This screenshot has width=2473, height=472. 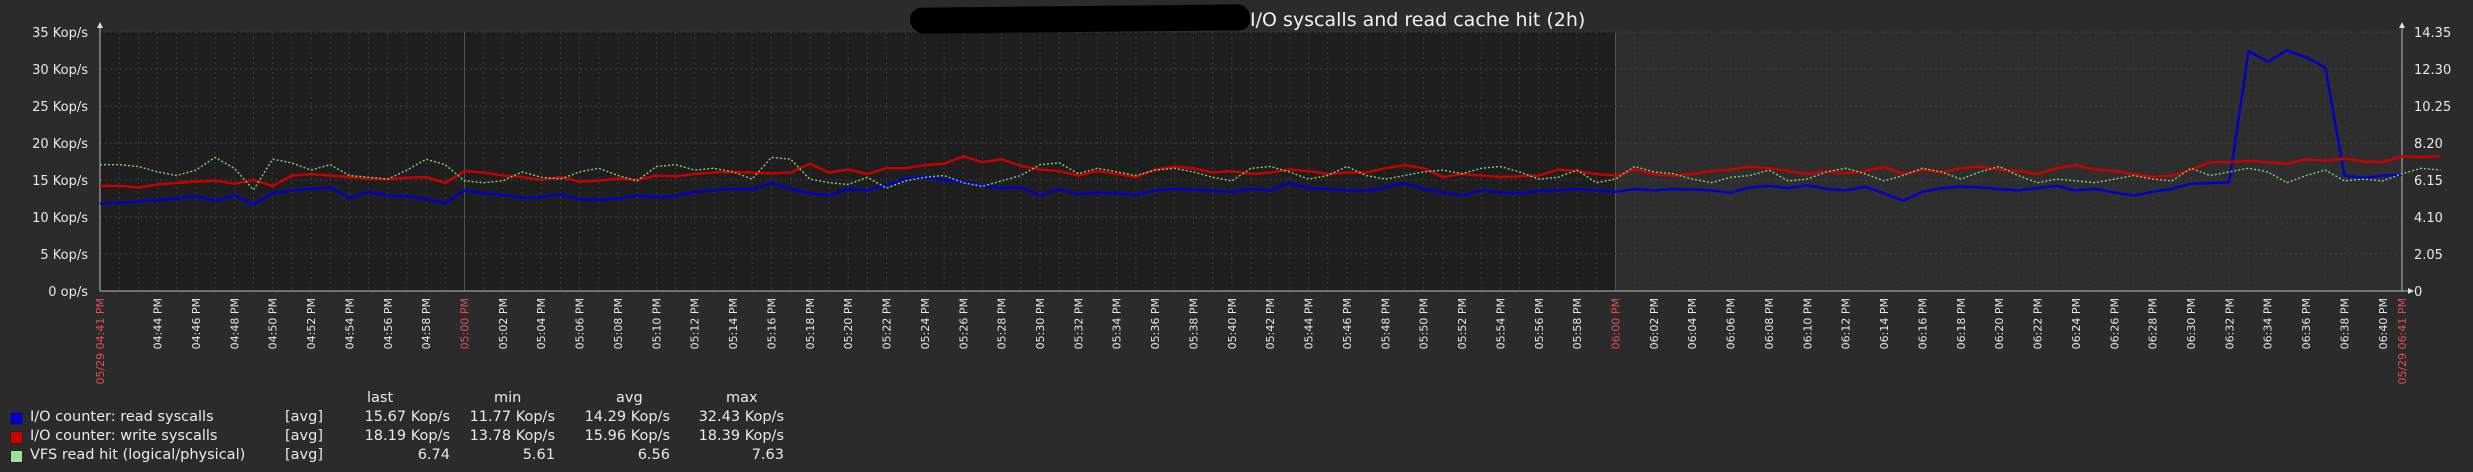 I want to click on x-tick-label: 06:38 PM, so click(x=2344, y=323).